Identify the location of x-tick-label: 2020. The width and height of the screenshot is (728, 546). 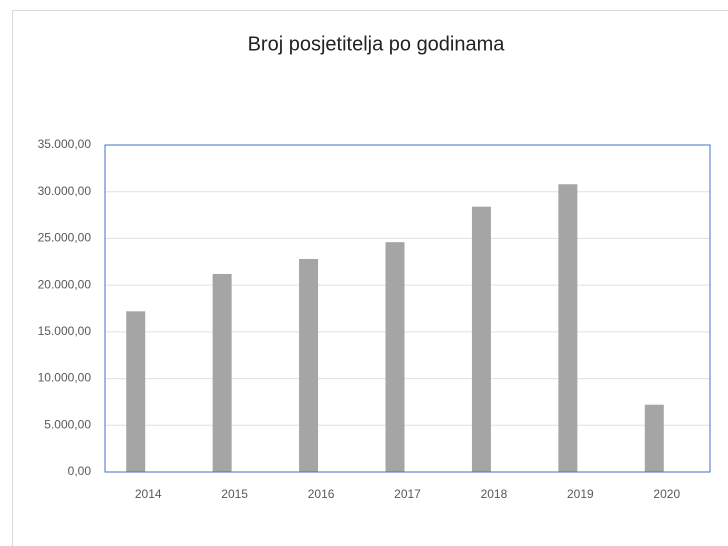
(666, 494).